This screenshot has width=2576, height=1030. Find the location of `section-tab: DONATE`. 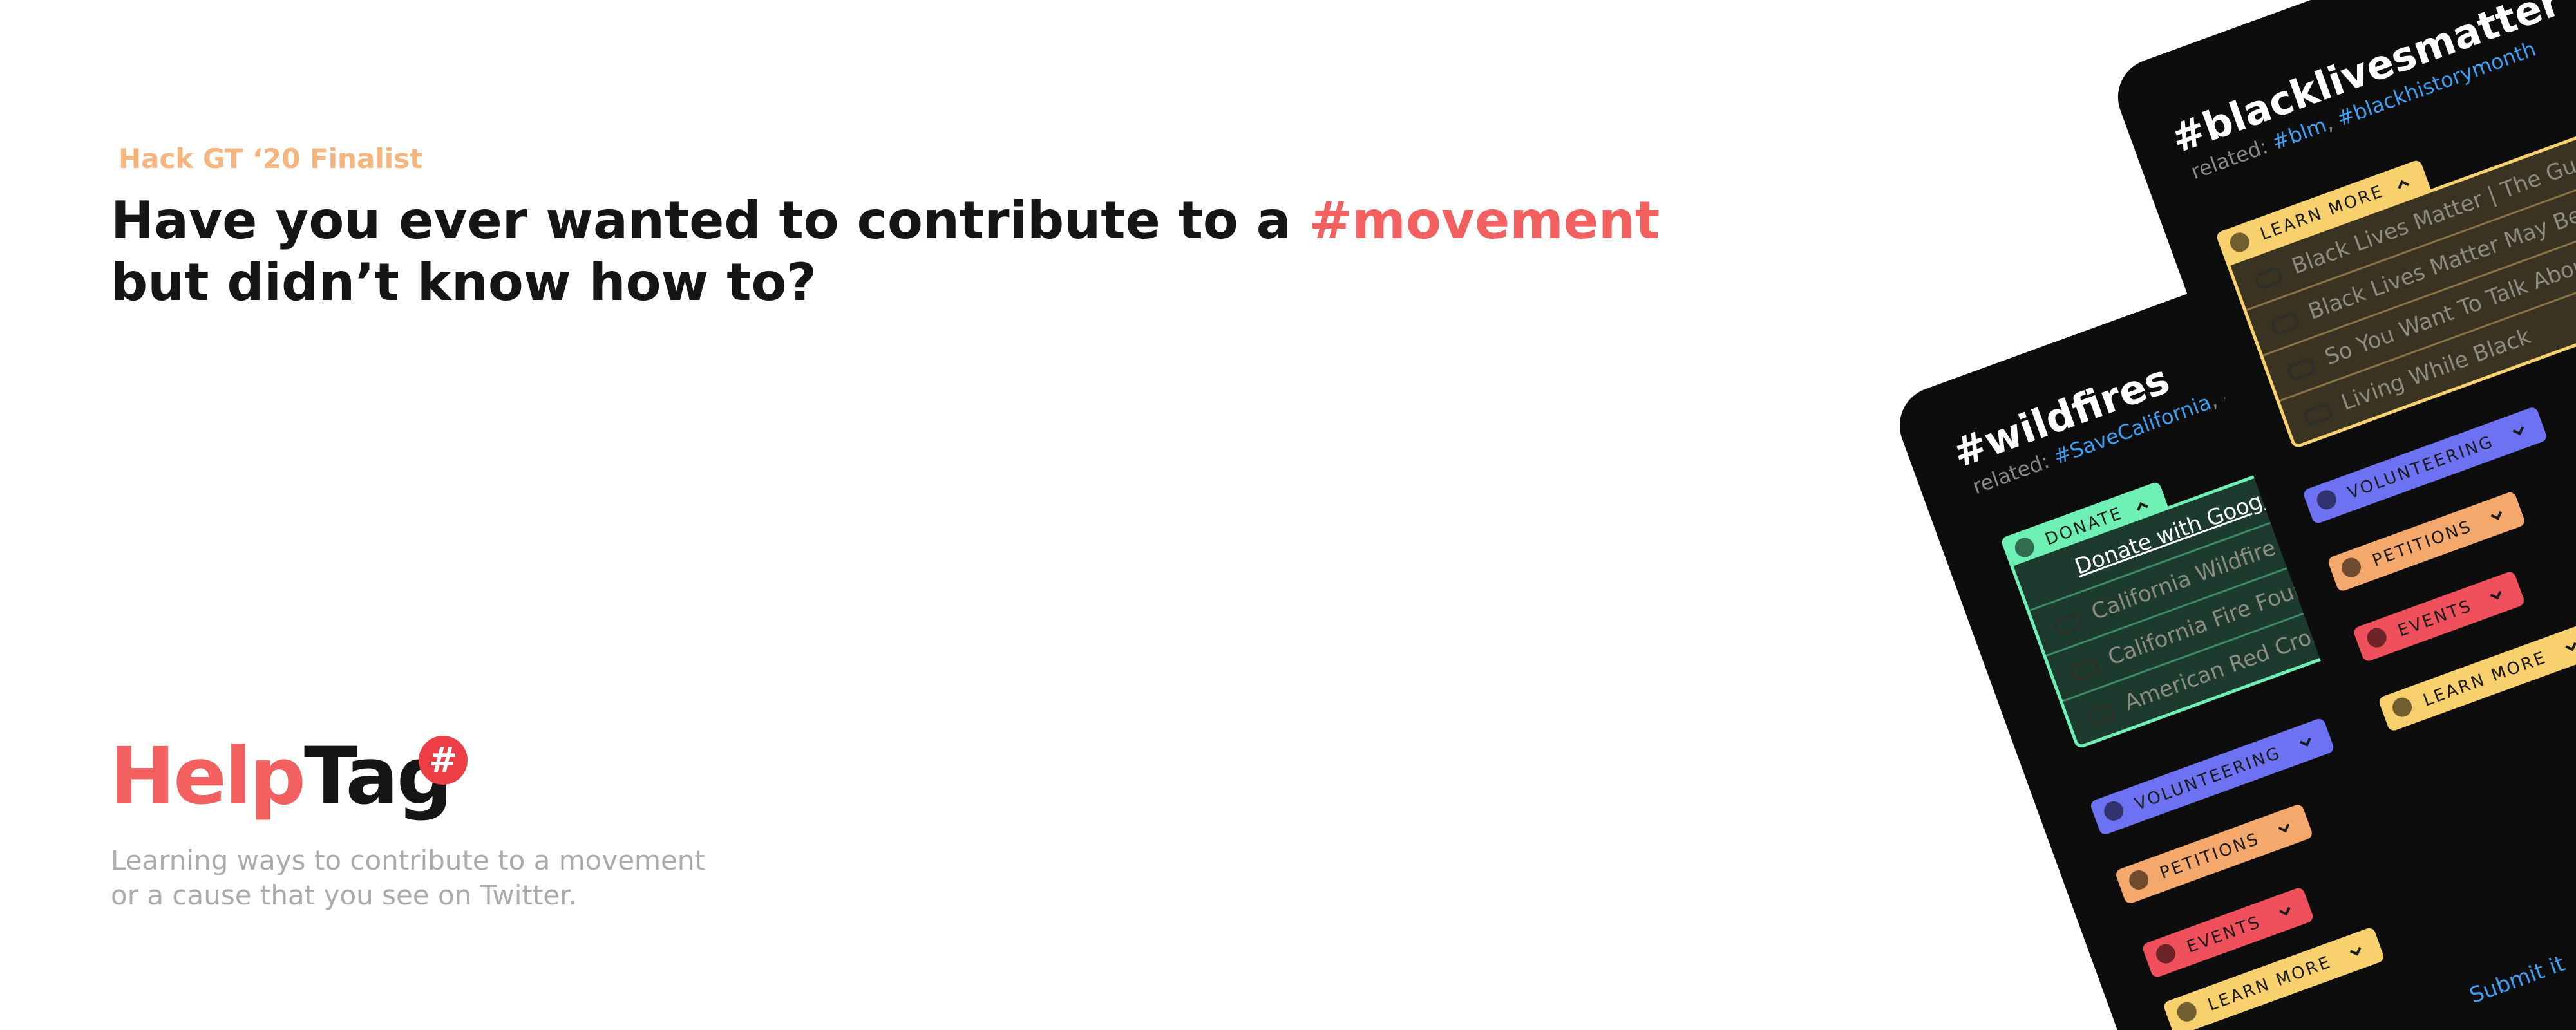

section-tab: DONATE is located at coordinates (2085, 525).